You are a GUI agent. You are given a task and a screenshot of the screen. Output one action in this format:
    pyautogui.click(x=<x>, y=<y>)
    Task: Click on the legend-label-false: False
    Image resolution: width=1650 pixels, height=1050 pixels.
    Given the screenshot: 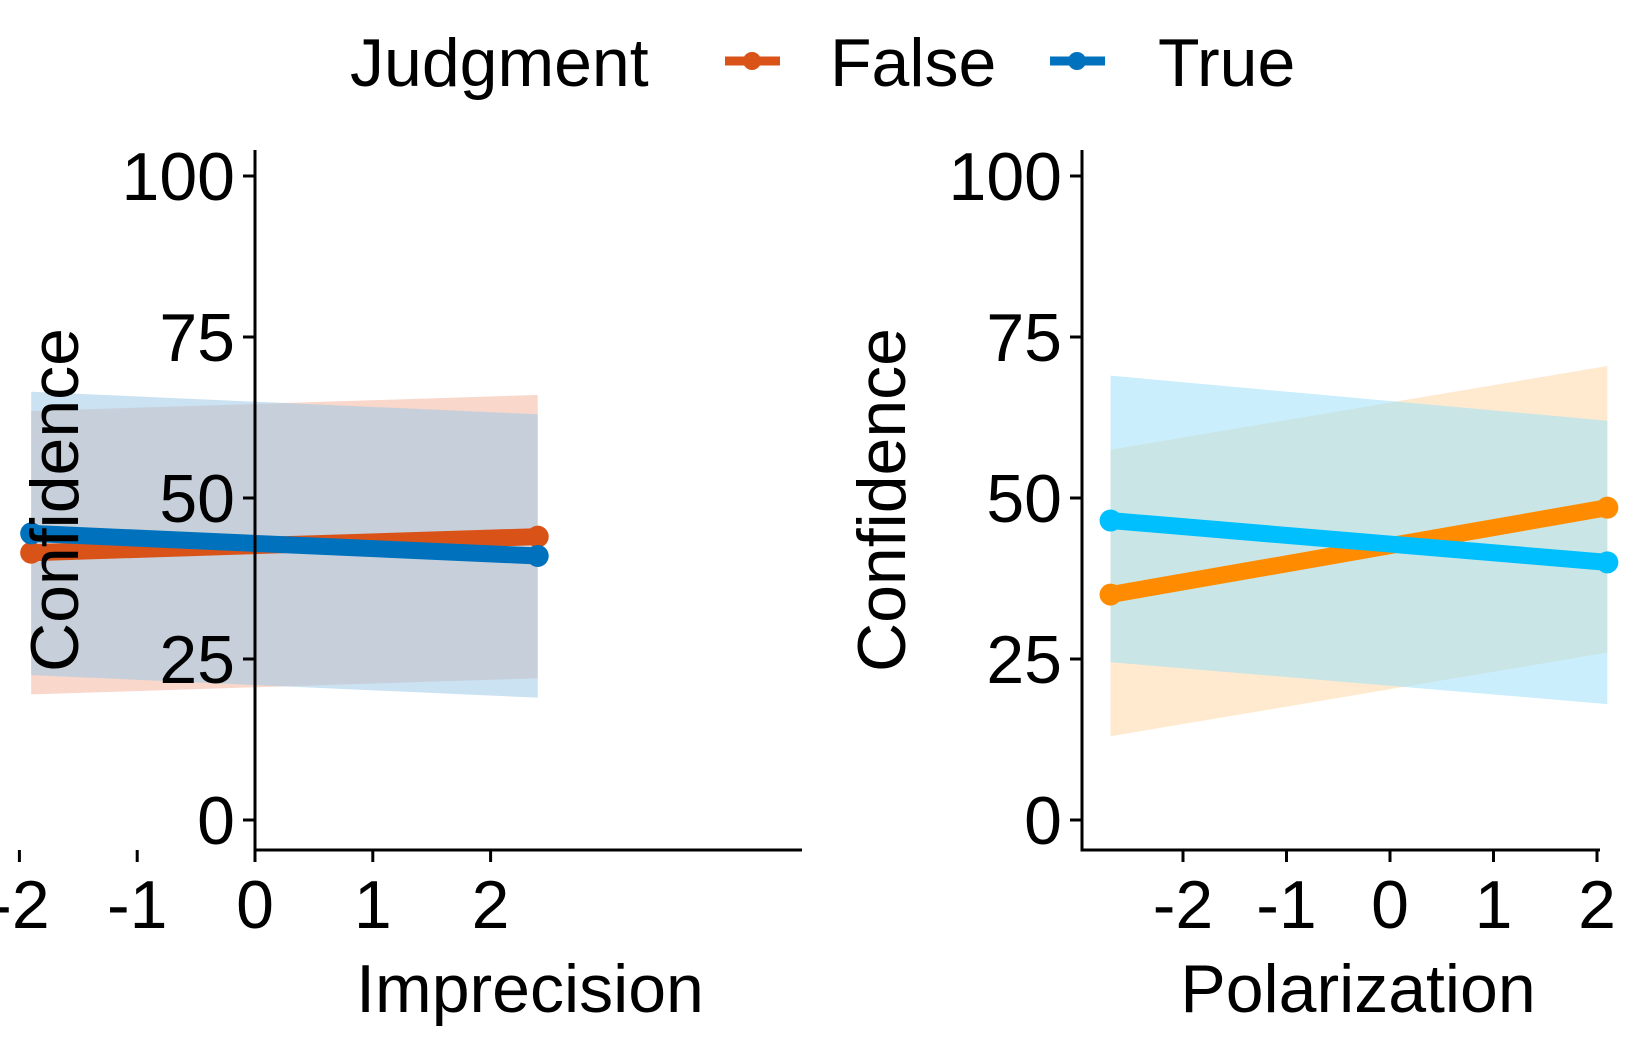 What is the action you would take?
    pyautogui.click(x=913, y=63)
    